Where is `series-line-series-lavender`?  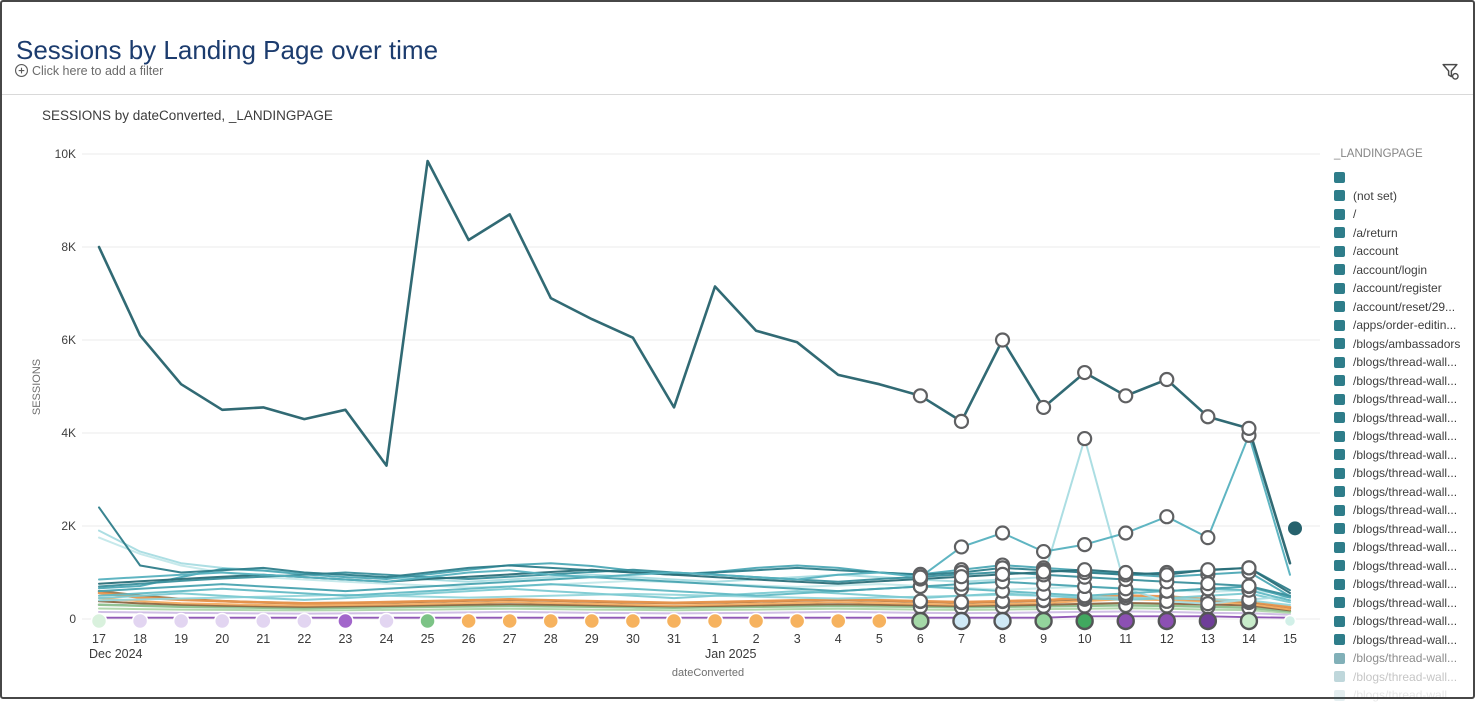 series-line-series-lavender is located at coordinates (694, 613).